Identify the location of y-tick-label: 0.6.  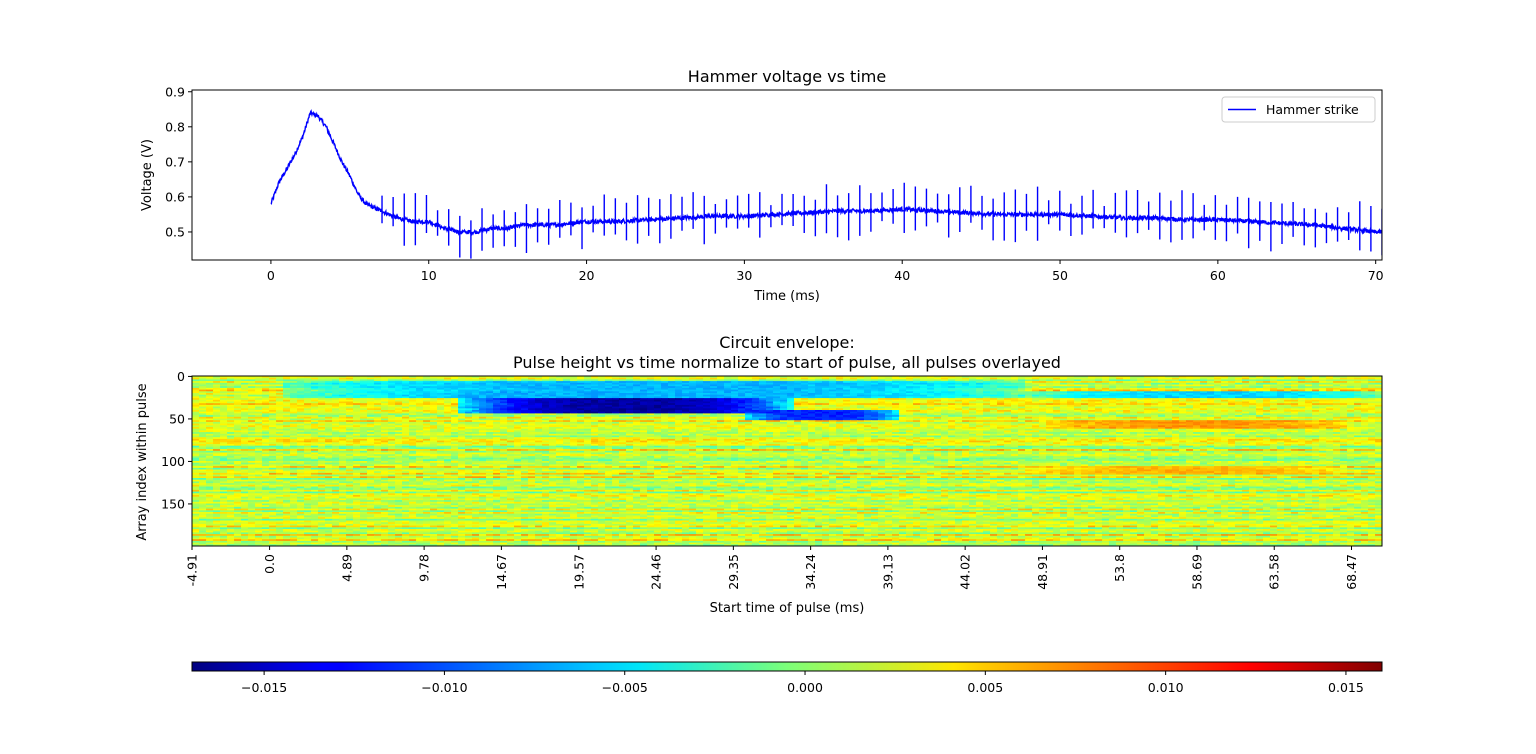
(175, 196).